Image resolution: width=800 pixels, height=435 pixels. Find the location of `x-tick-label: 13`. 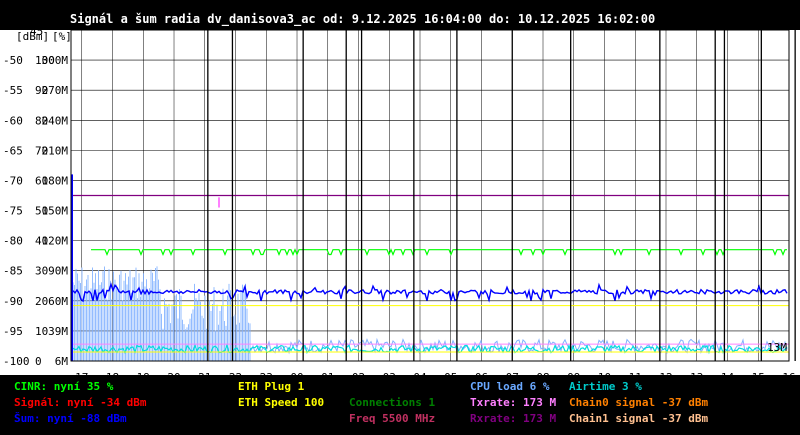

x-tick-label: 13 is located at coordinates (696, 377).